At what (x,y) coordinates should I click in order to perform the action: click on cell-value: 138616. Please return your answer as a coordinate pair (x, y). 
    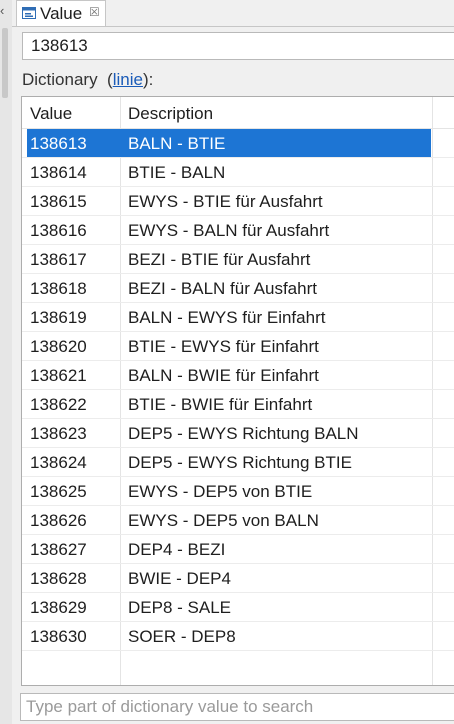
    Looking at the image, I should click on (58, 230).